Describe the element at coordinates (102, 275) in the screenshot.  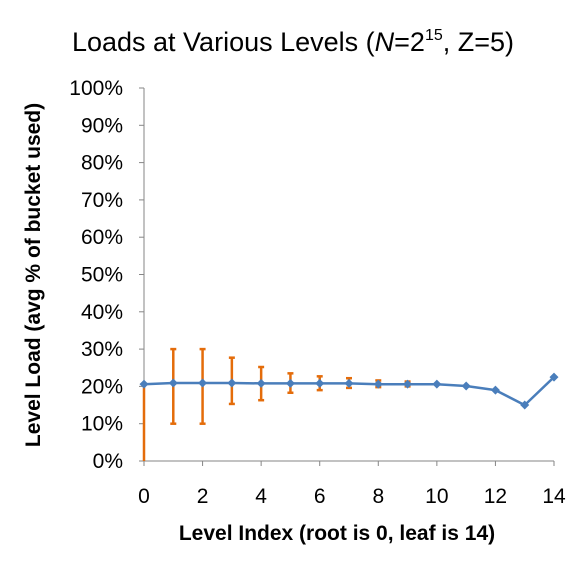
I see `y-tick-label: 50%` at that location.